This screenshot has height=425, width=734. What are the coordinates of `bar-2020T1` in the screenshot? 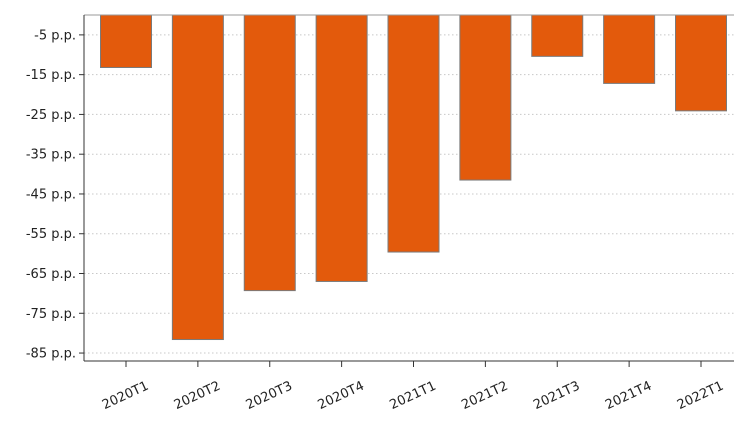 It's located at (126, 41).